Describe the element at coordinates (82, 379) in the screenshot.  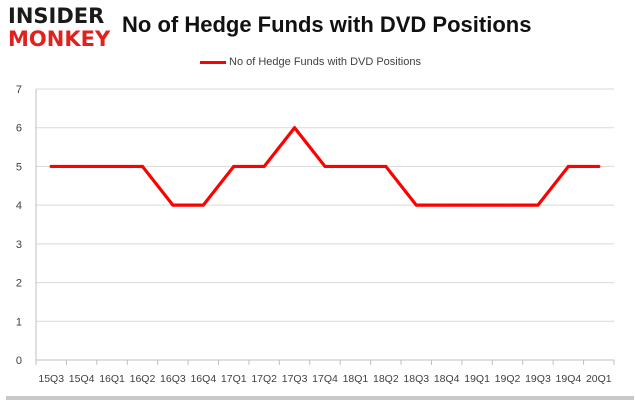
I see `x-tick-label: 15Q4` at that location.